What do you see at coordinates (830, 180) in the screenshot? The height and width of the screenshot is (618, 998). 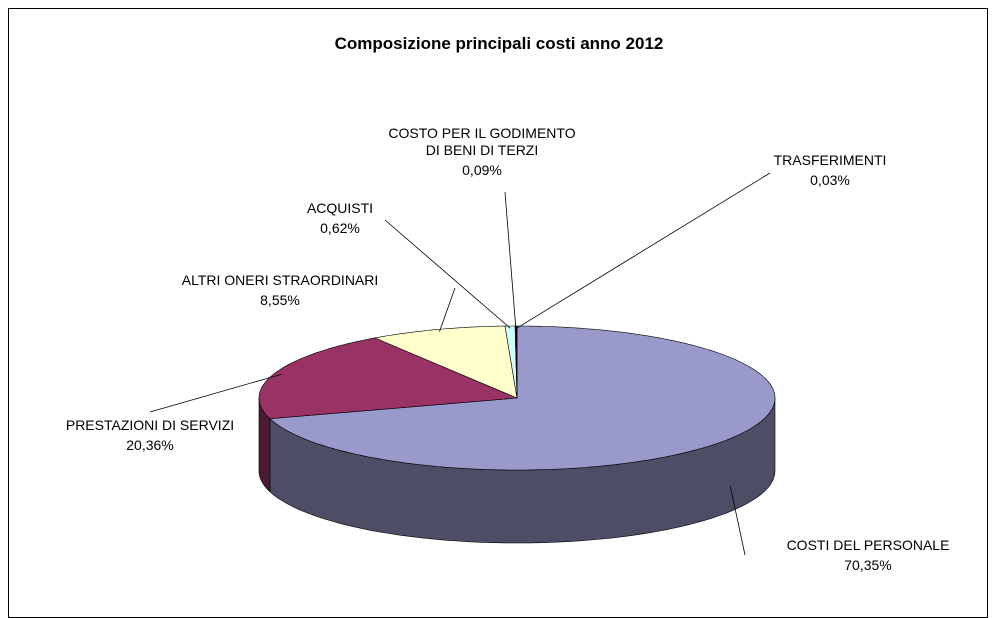 I see `value-label: 0,03%` at bounding box center [830, 180].